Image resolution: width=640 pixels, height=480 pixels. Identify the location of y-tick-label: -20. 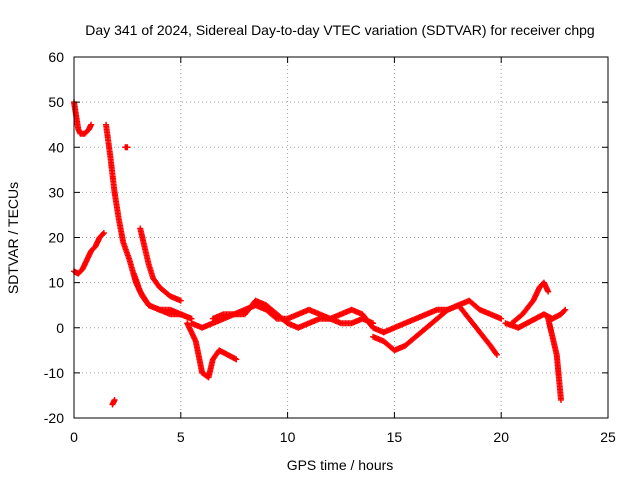
(54, 418).